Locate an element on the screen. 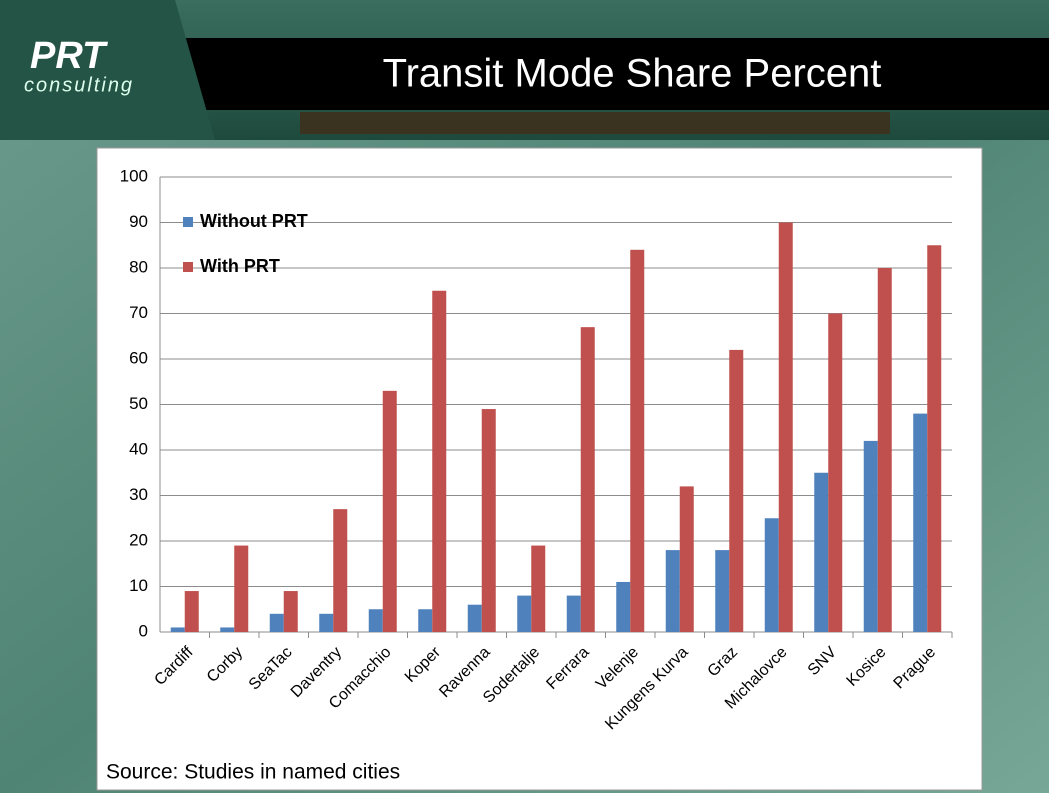 The height and width of the screenshot is (793, 1049). slide-title: Transit Mode Share Percent is located at coordinates (632, 74).